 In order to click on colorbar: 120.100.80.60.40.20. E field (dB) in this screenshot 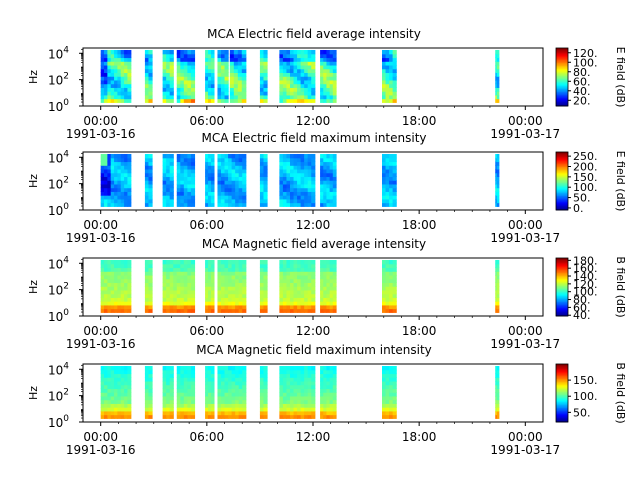, I will do `click(591, 77)`.